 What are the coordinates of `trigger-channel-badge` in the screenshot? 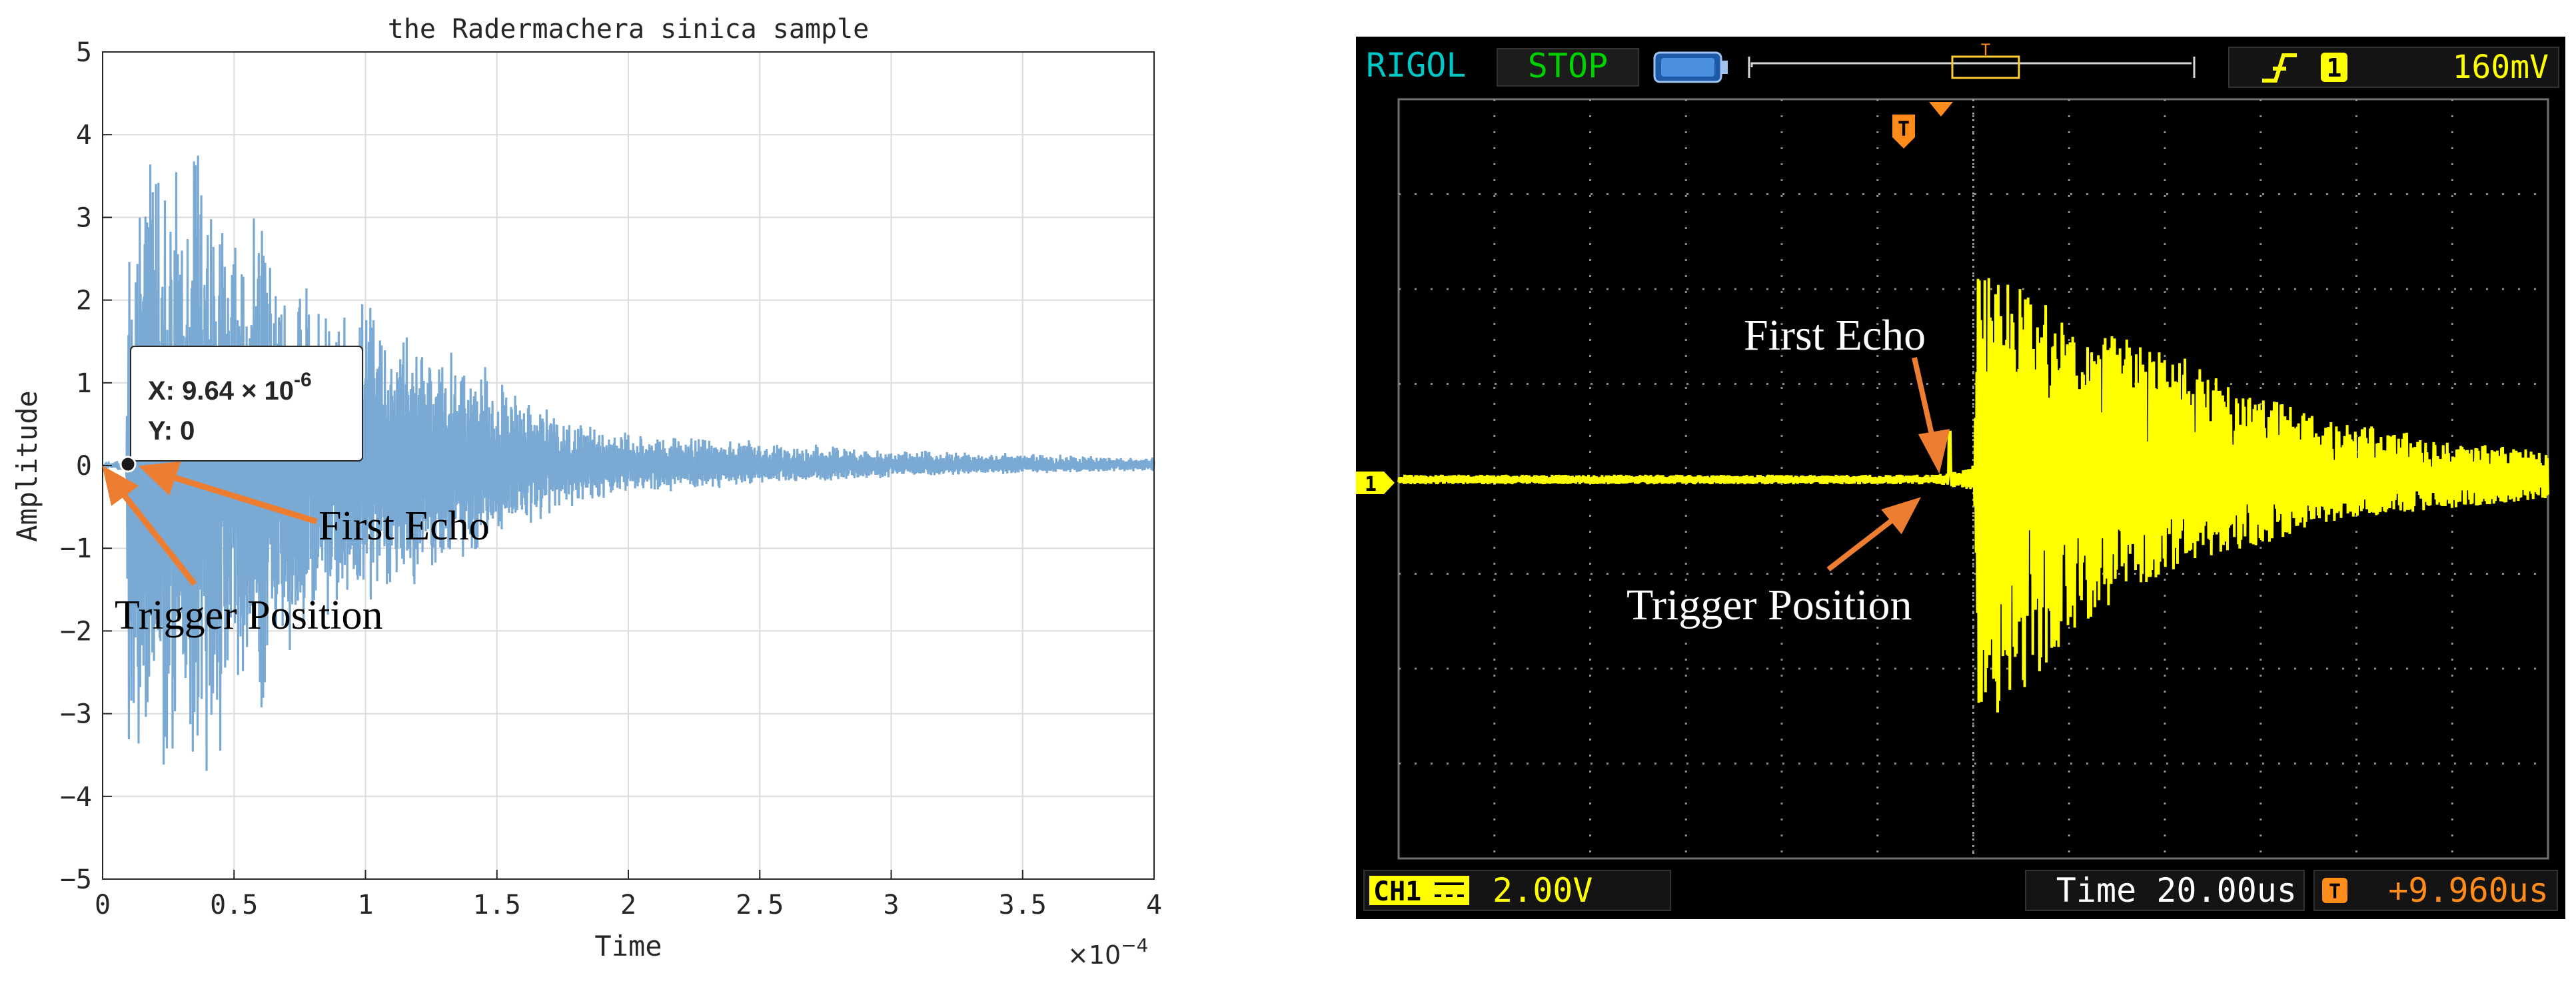 It's located at (2334, 67).